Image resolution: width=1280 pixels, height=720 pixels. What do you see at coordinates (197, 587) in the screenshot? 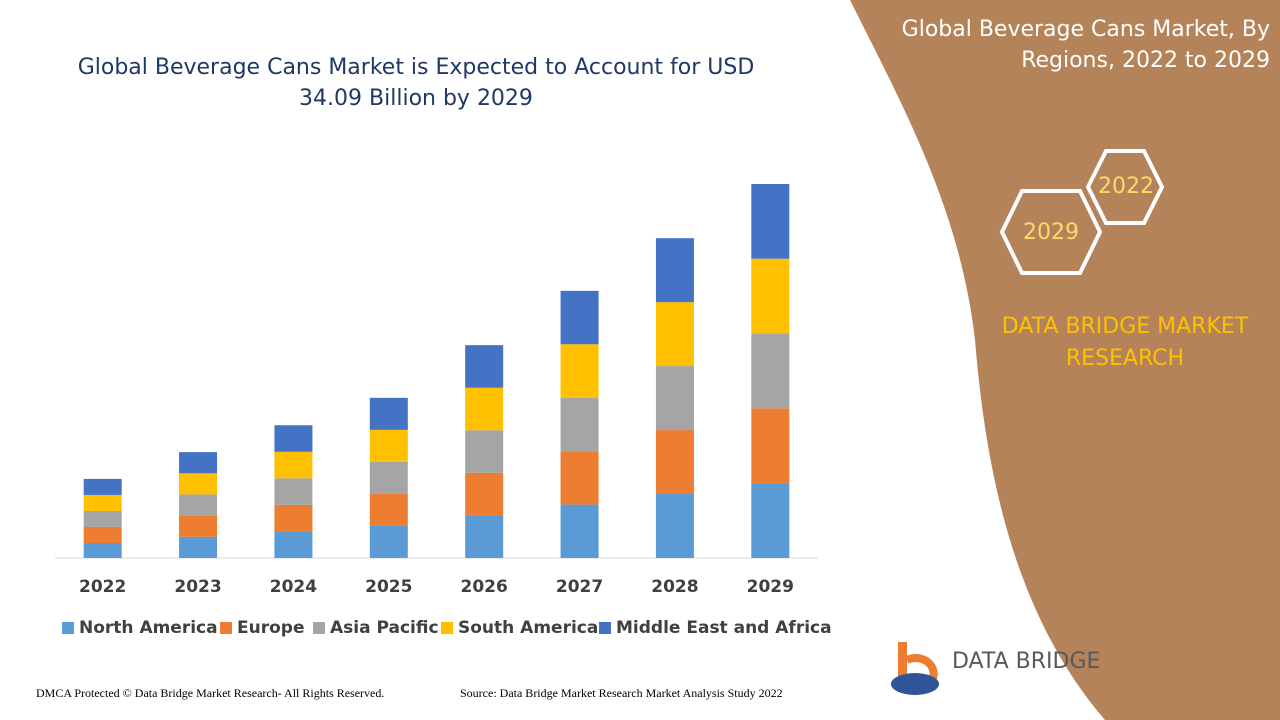
I see `x-tick-label: 2023` at bounding box center [197, 587].